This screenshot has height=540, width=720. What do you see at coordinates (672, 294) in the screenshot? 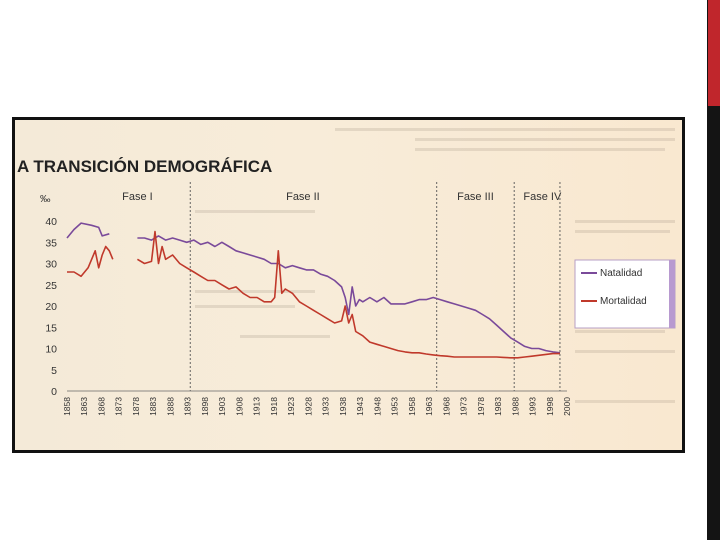
I see `legend-accent` at bounding box center [672, 294].